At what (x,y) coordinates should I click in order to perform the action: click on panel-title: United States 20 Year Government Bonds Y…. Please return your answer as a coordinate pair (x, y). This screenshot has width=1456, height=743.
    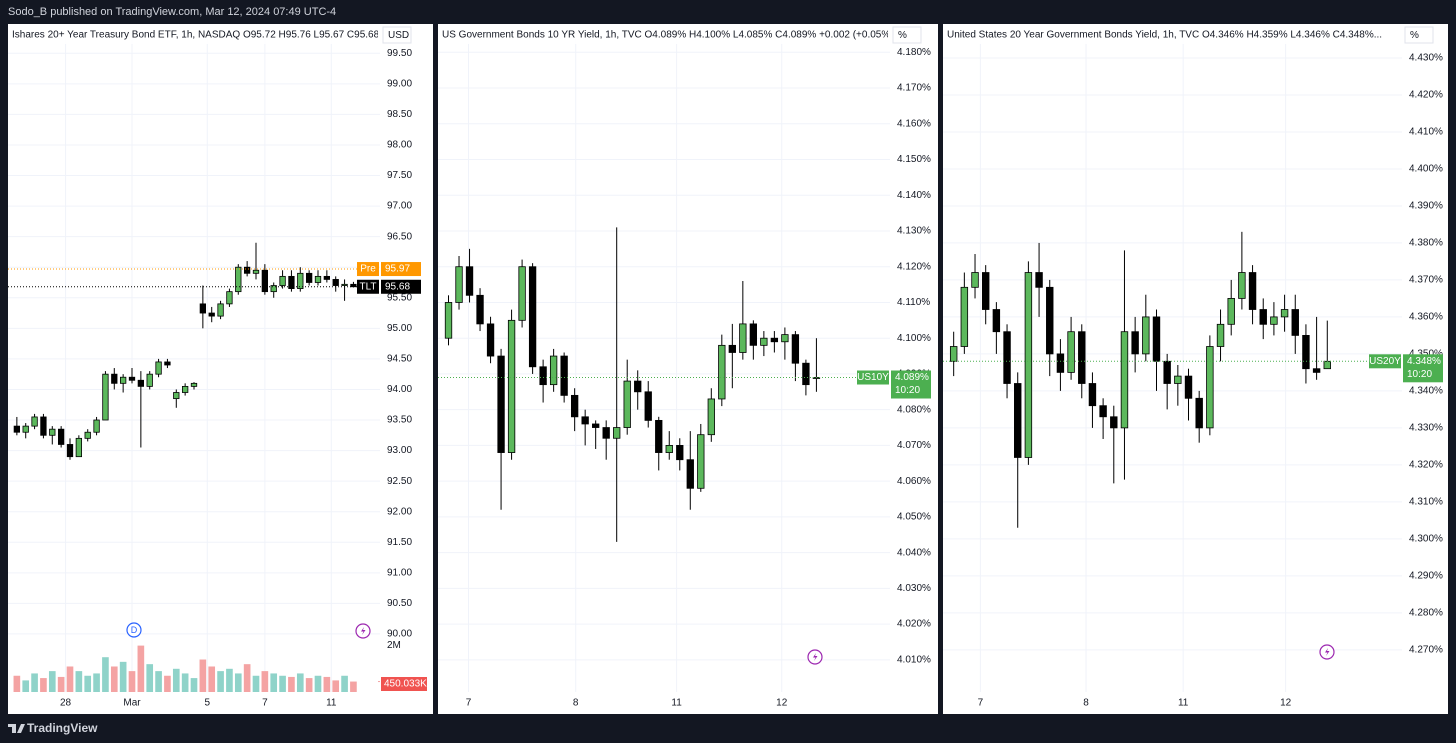
    Looking at the image, I should click on (1164, 35).